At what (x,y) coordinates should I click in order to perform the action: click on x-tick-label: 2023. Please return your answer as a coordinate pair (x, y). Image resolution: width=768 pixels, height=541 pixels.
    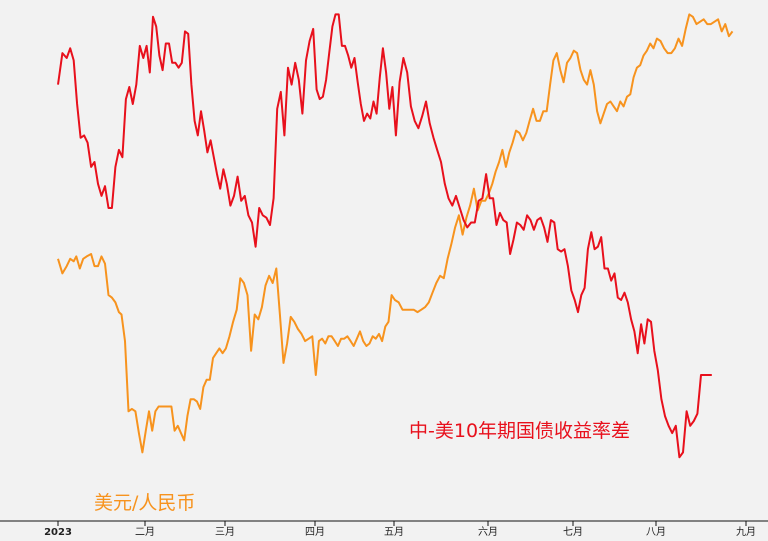
    Looking at the image, I should click on (58, 532).